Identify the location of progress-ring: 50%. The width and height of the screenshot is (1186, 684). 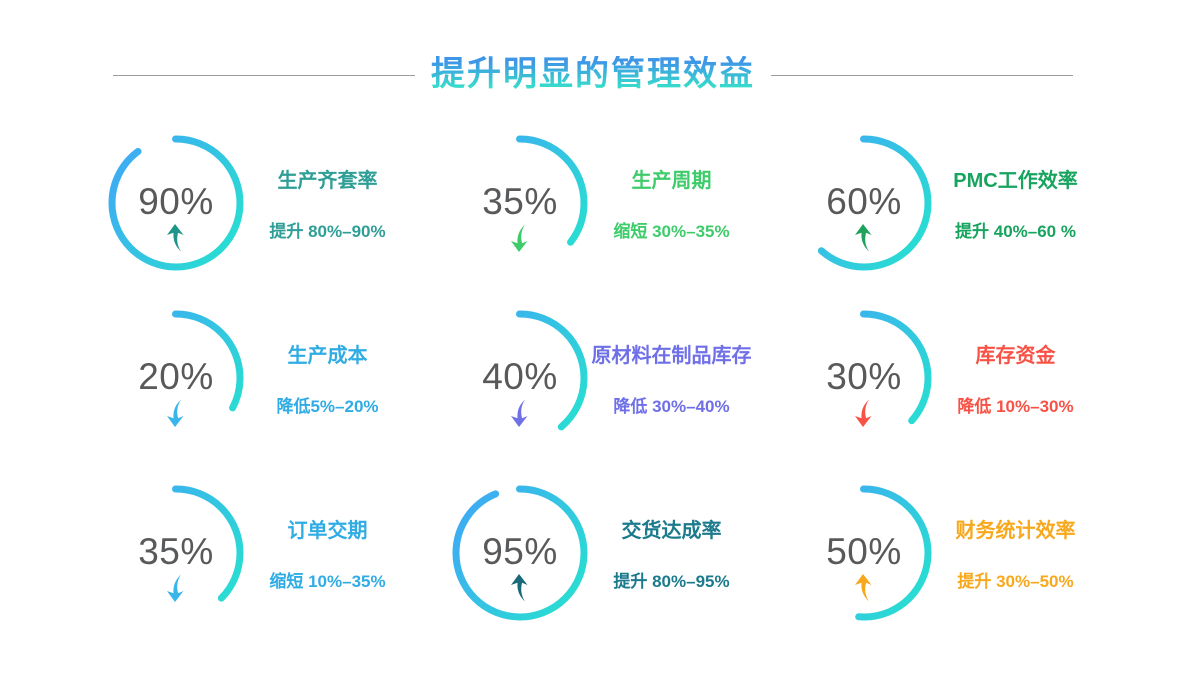
(864, 553).